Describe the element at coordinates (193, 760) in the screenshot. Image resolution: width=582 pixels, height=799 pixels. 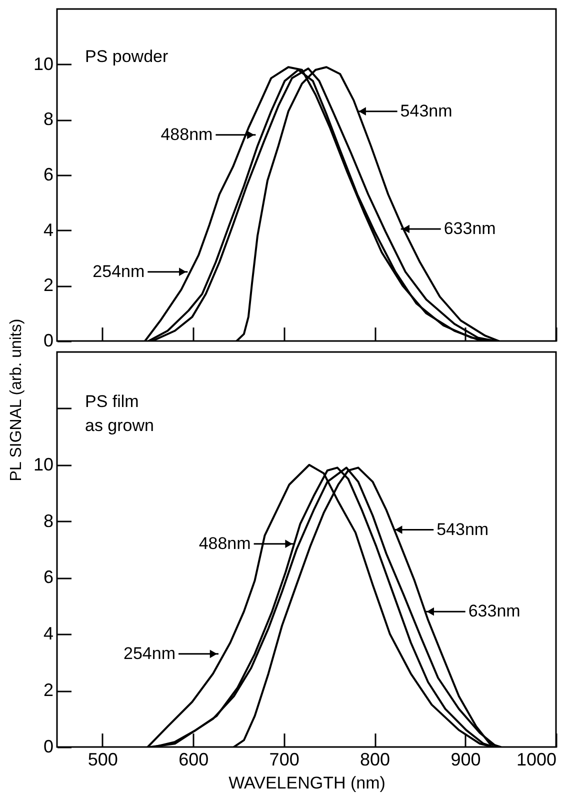
I see `x-tick-label: 600` at that location.